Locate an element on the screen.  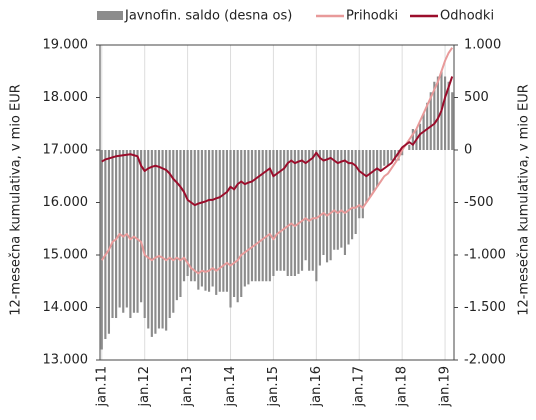
legend-label: Odhodki is located at coordinates (467, 16).